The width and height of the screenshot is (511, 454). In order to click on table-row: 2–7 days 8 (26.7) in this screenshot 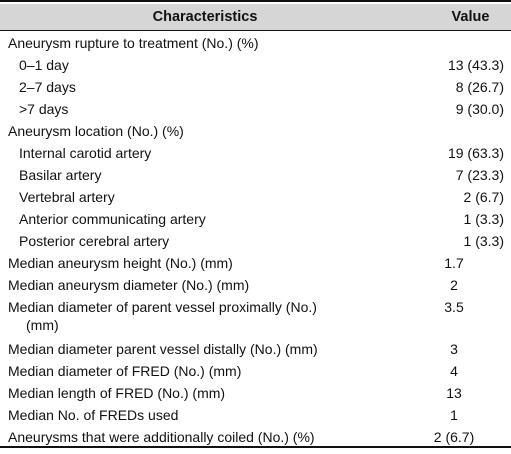, I will do `click(255, 87)`.